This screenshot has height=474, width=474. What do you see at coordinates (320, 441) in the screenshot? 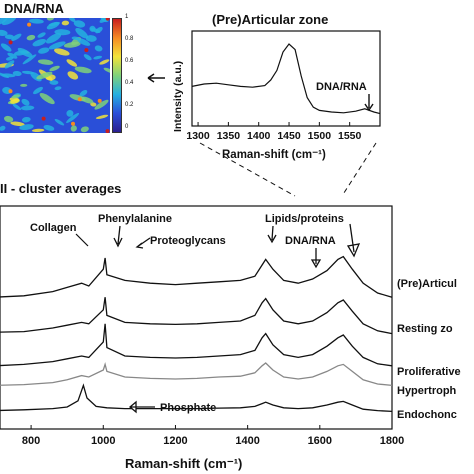
I see `main-tick-label: 1600` at bounding box center [320, 441].